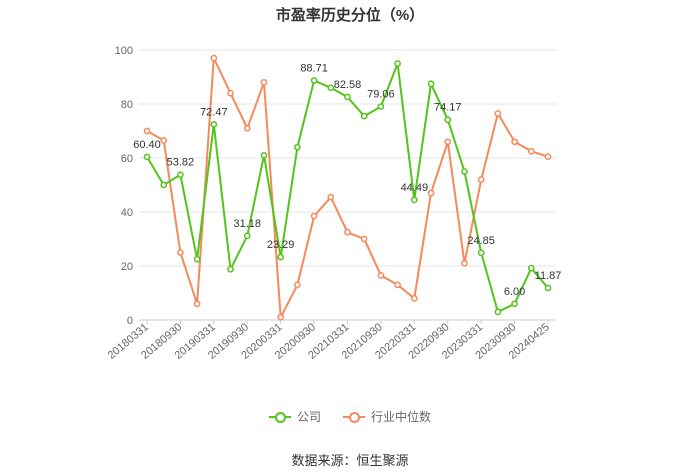 This screenshot has width=700, height=474. Describe the element at coordinates (308, 417) in the screenshot. I see `legend-label-company: 公司` at that location.